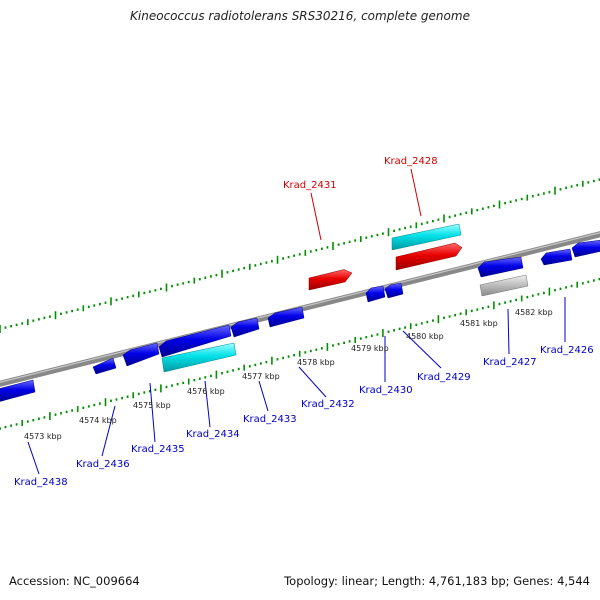 The height and width of the screenshot is (600, 600). Describe the element at coordinates (103, 464) in the screenshot. I see `gene-label-krad-2436: Krad_2436` at that location.